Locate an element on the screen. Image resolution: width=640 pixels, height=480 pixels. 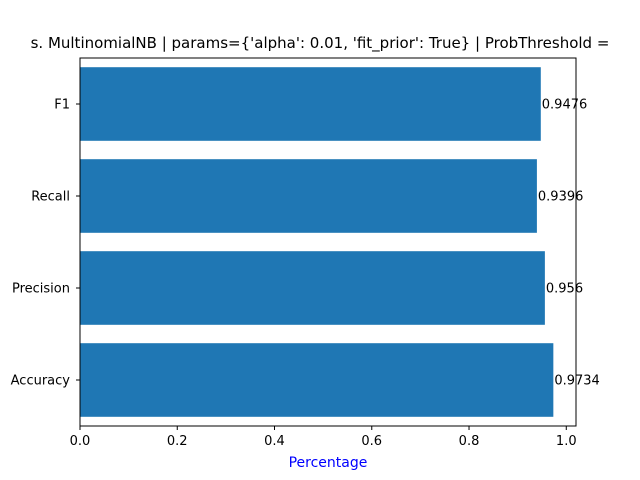
y-tick-label-accuracy: Accuracy is located at coordinates (41, 381).